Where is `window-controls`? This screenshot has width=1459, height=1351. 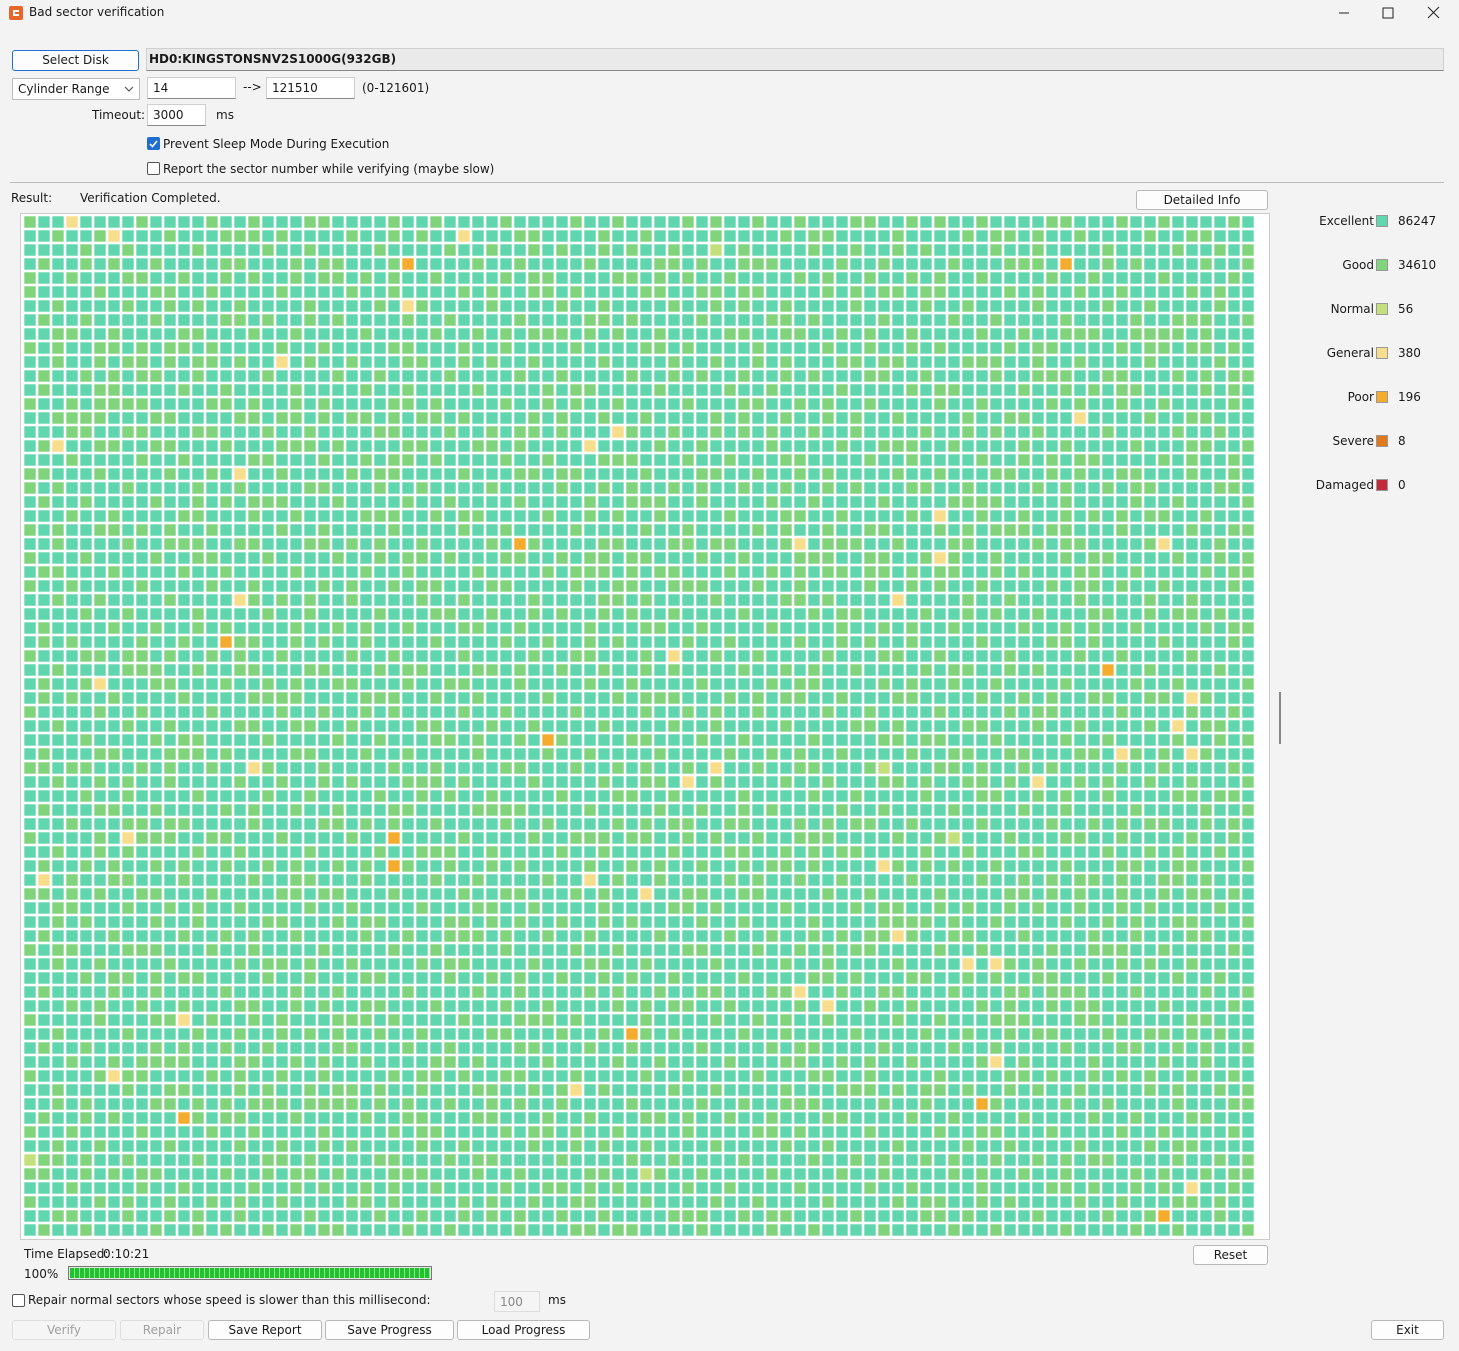
window-controls is located at coordinates (1392, 13).